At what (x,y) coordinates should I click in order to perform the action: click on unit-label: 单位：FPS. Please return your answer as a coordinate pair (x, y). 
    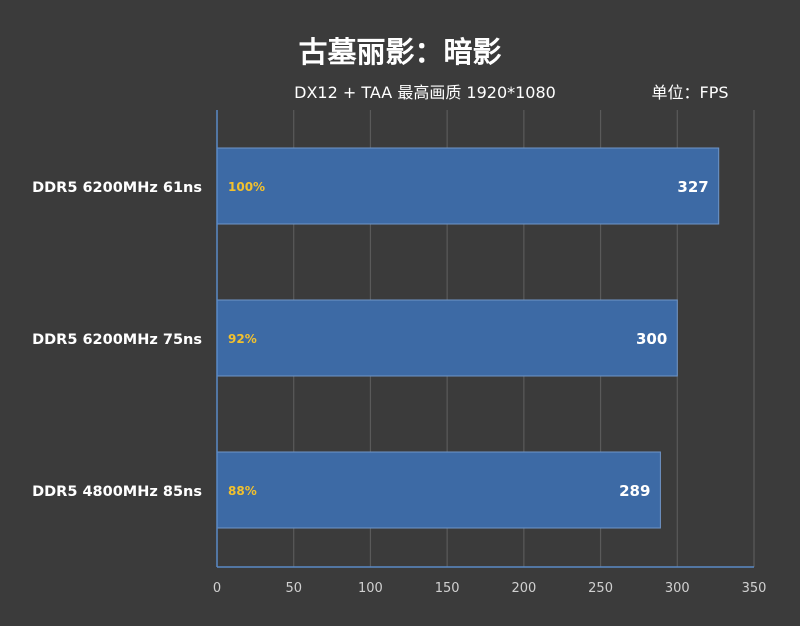
    Looking at the image, I should click on (689, 92).